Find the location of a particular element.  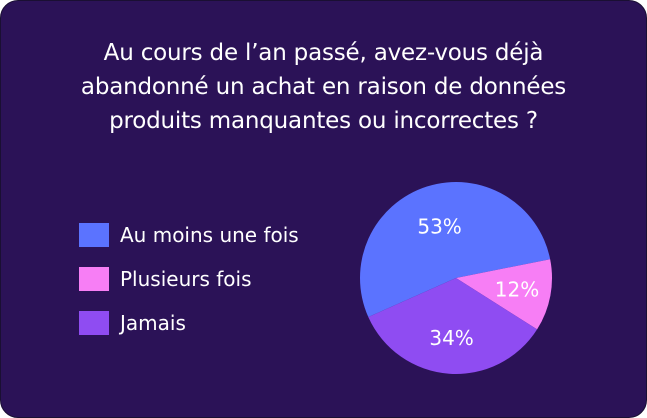

legend-label: Plusieurs fois is located at coordinates (186, 279).